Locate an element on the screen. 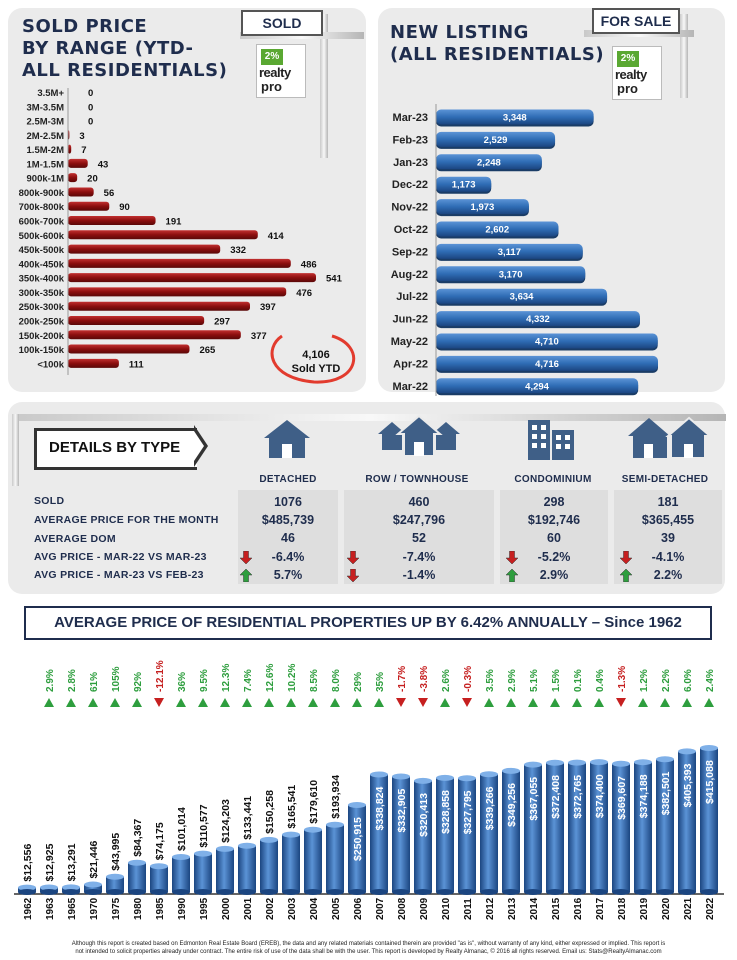 The image size is (737, 960). sold-range-value-label: 0 is located at coordinates (90, 122).